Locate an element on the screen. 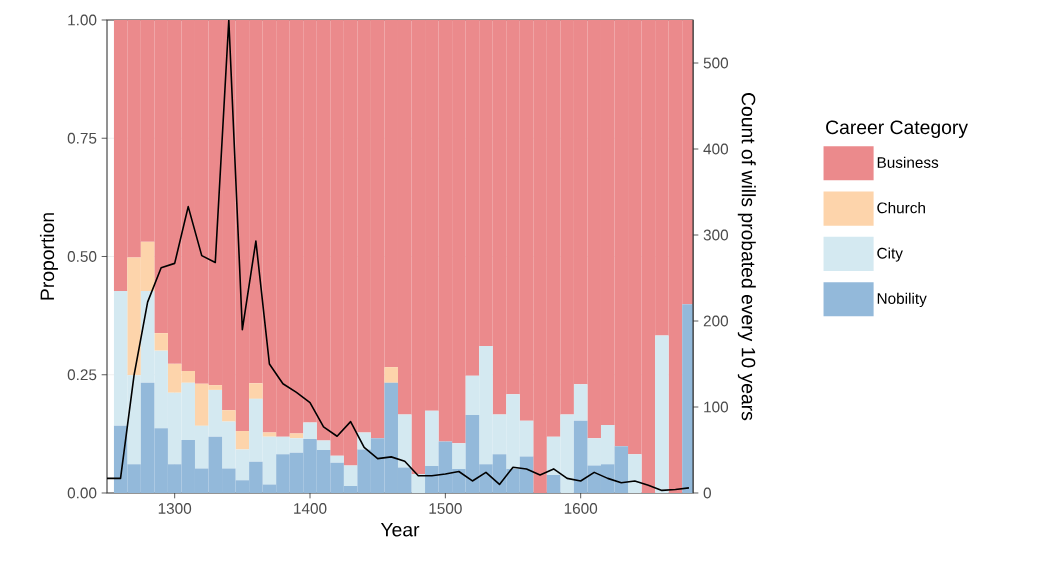  y-tick-label: 1.00 is located at coordinates (82, 20).